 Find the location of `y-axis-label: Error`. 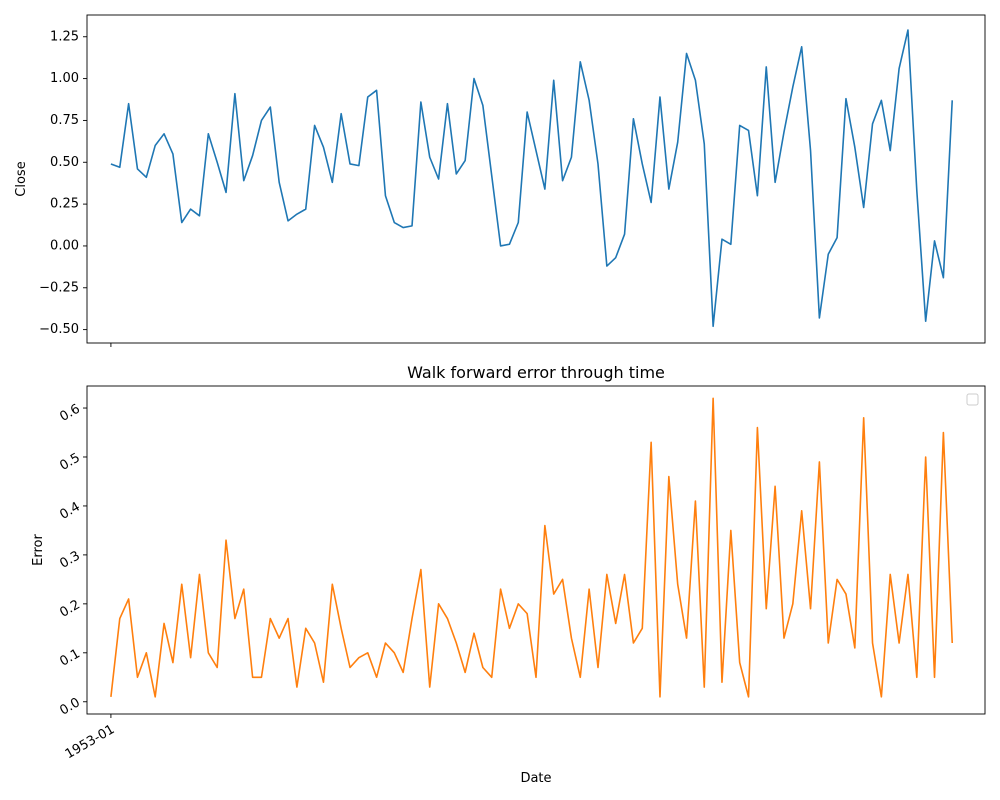

y-axis-label: Error is located at coordinates (38, 550).